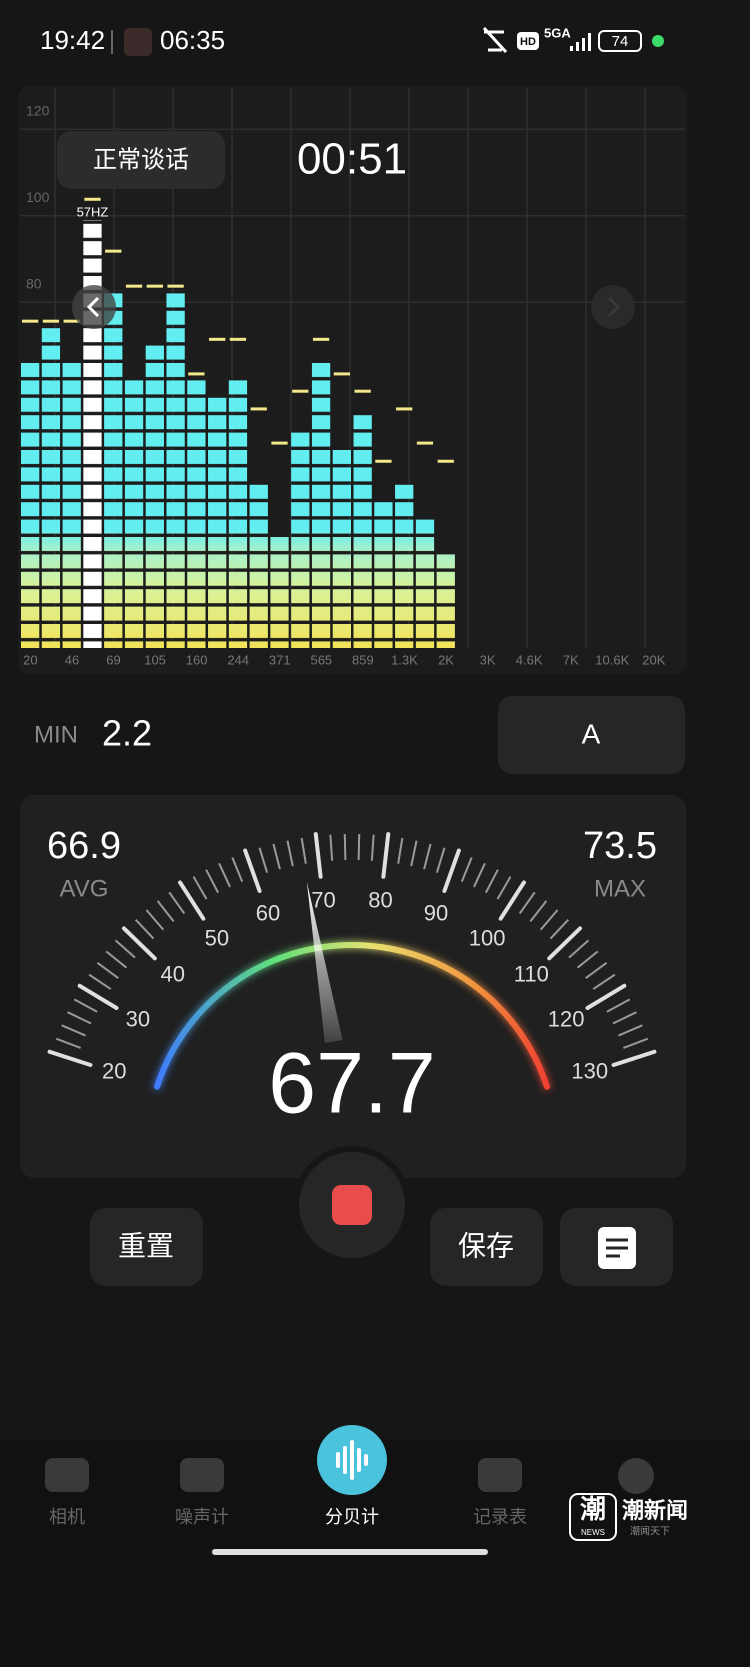  What do you see at coordinates (192, 40) in the screenshot?
I see `media-time: 06:35` at bounding box center [192, 40].